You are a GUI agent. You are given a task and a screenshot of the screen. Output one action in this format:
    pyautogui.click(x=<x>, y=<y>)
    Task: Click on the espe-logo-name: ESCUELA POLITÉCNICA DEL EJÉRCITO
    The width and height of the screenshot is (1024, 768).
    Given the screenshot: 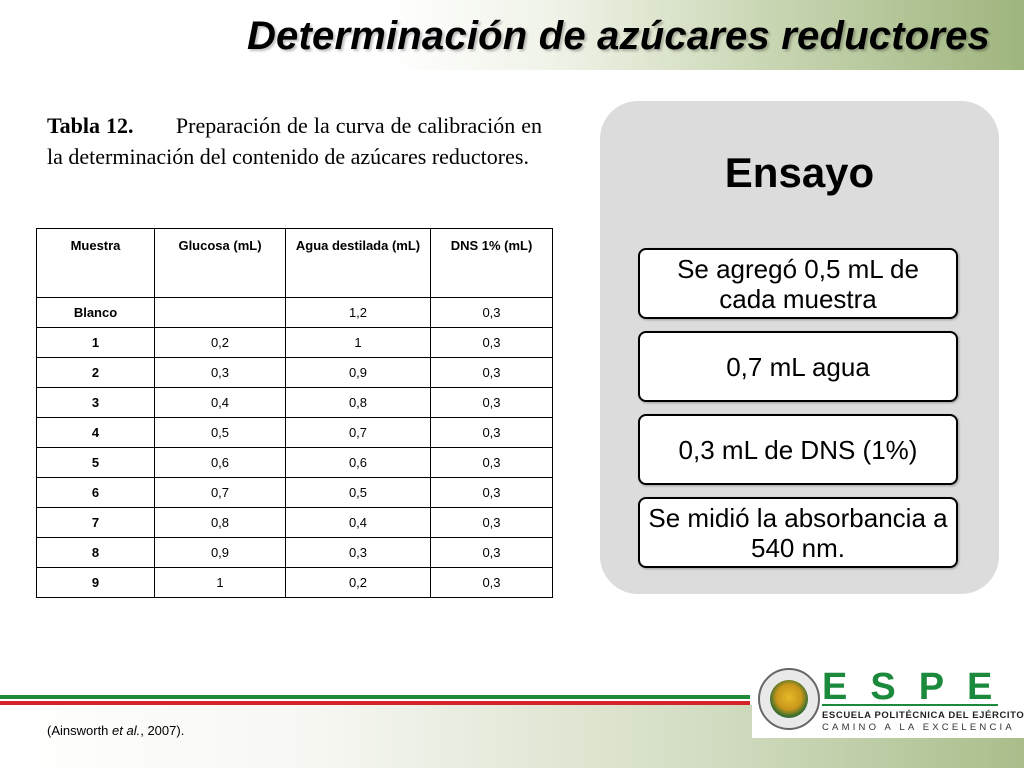 What is the action you would take?
    pyautogui.click(x=923, y=715)
    